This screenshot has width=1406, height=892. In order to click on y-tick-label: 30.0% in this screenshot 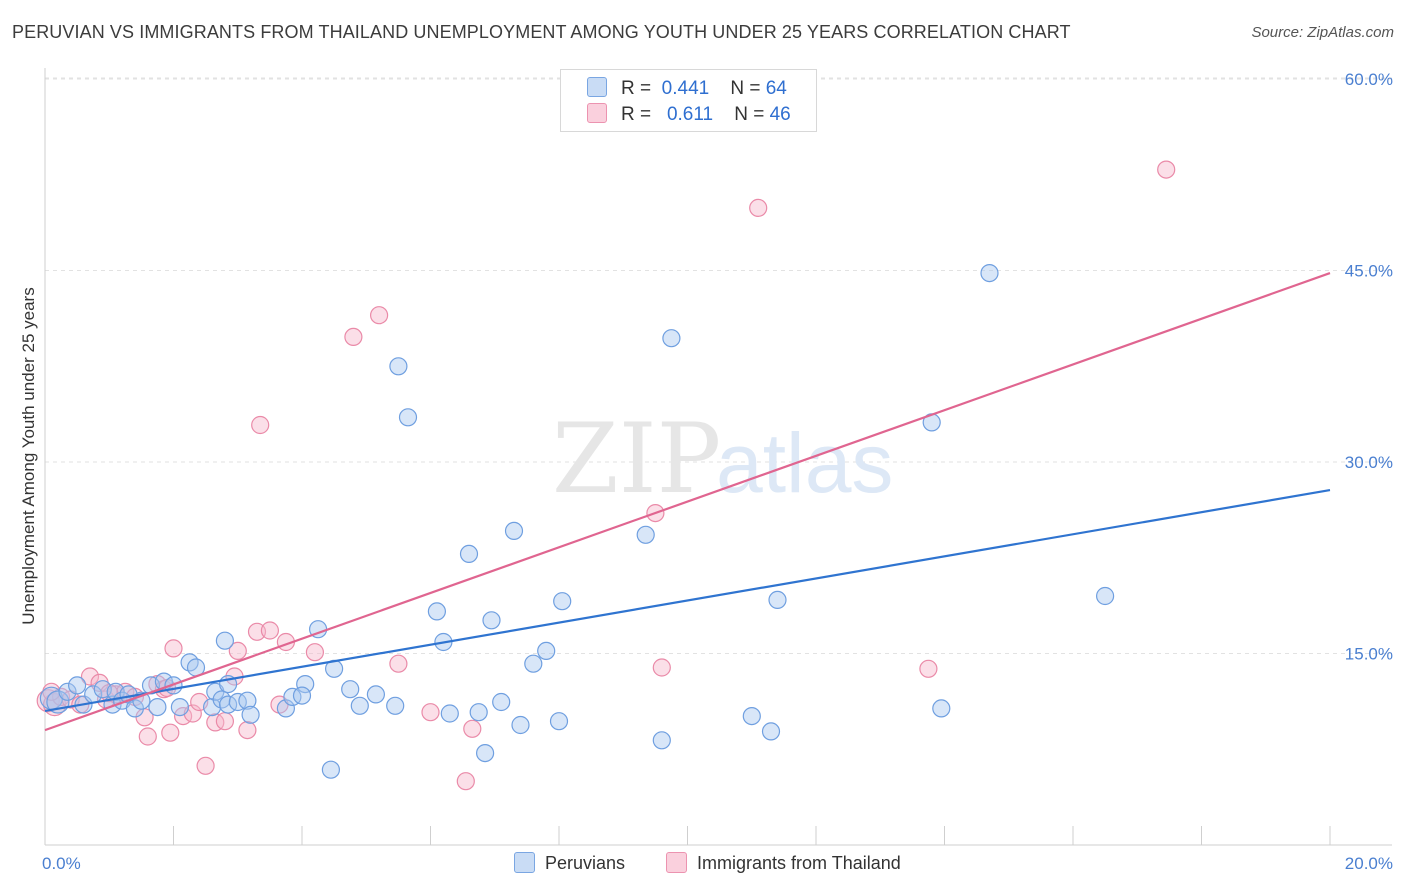, I will do `click(1369, 462)`.